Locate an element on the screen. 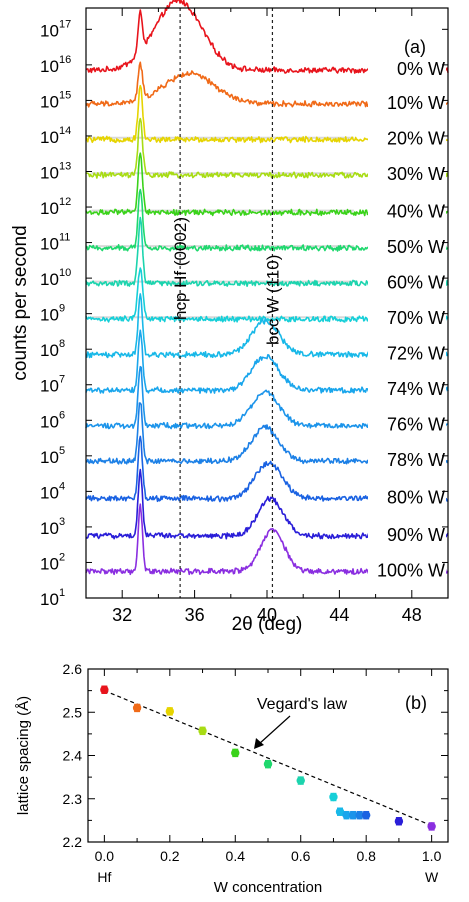  x-tick-label: 40 is located at coordinates (267, 615).